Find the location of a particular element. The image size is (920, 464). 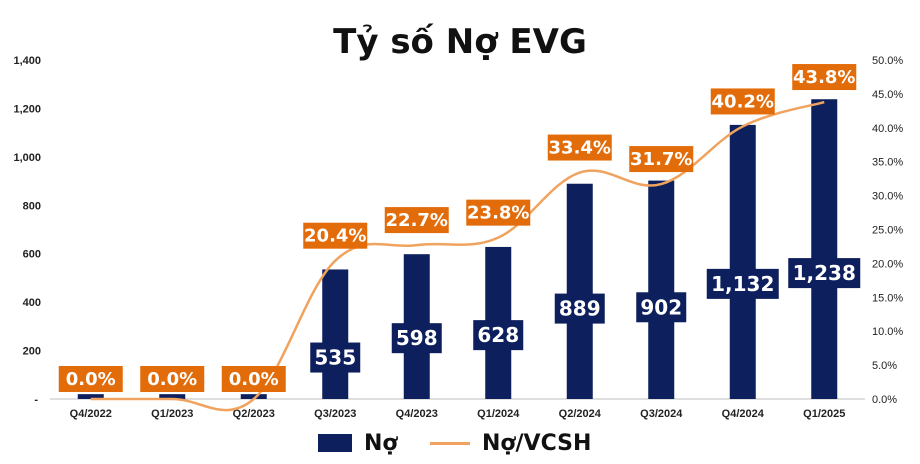

y-left-tick-label: 800 is located at coordinates (32, 206).